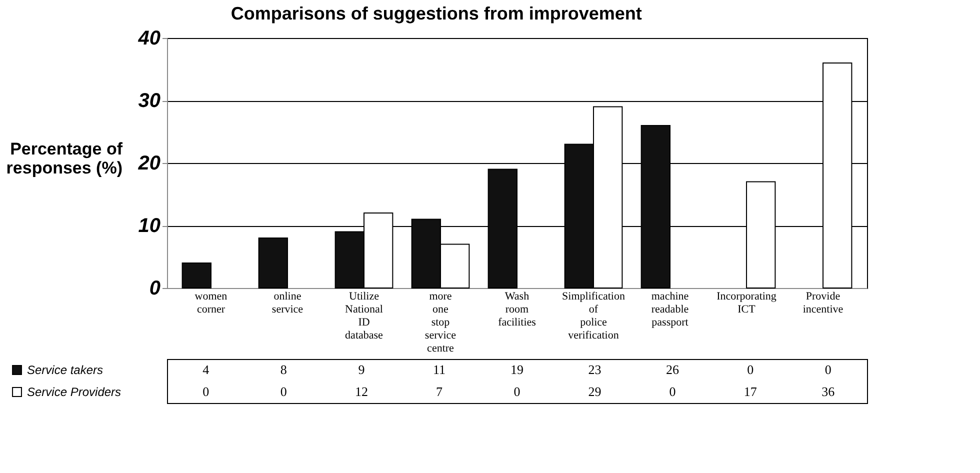 This screenshot has height=473, width=980. Describe the element at coordinates (594, 316) in the screenshot. I see `x-tick-label: Simplification of police verification` at that location.